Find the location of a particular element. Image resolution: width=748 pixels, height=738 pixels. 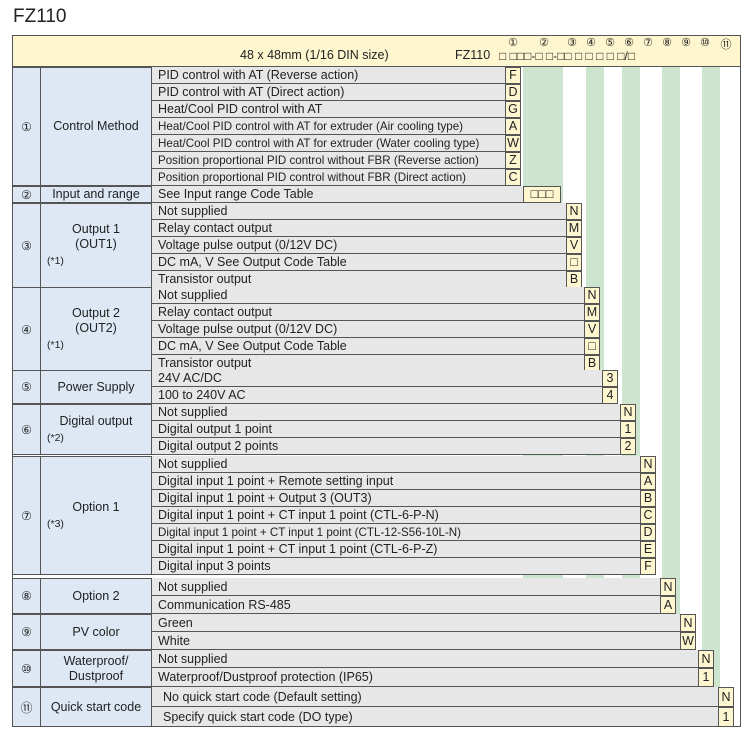

section-note: (*1) is located at coordinates (55, 345).